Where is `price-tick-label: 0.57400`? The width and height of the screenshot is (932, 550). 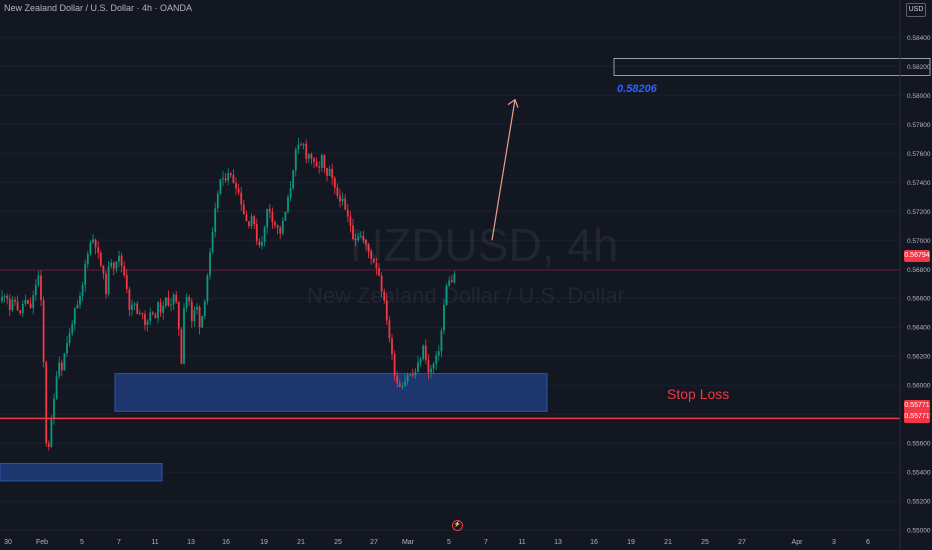
price-tick-label: 0.57400 is located at coordinates (919, 183).